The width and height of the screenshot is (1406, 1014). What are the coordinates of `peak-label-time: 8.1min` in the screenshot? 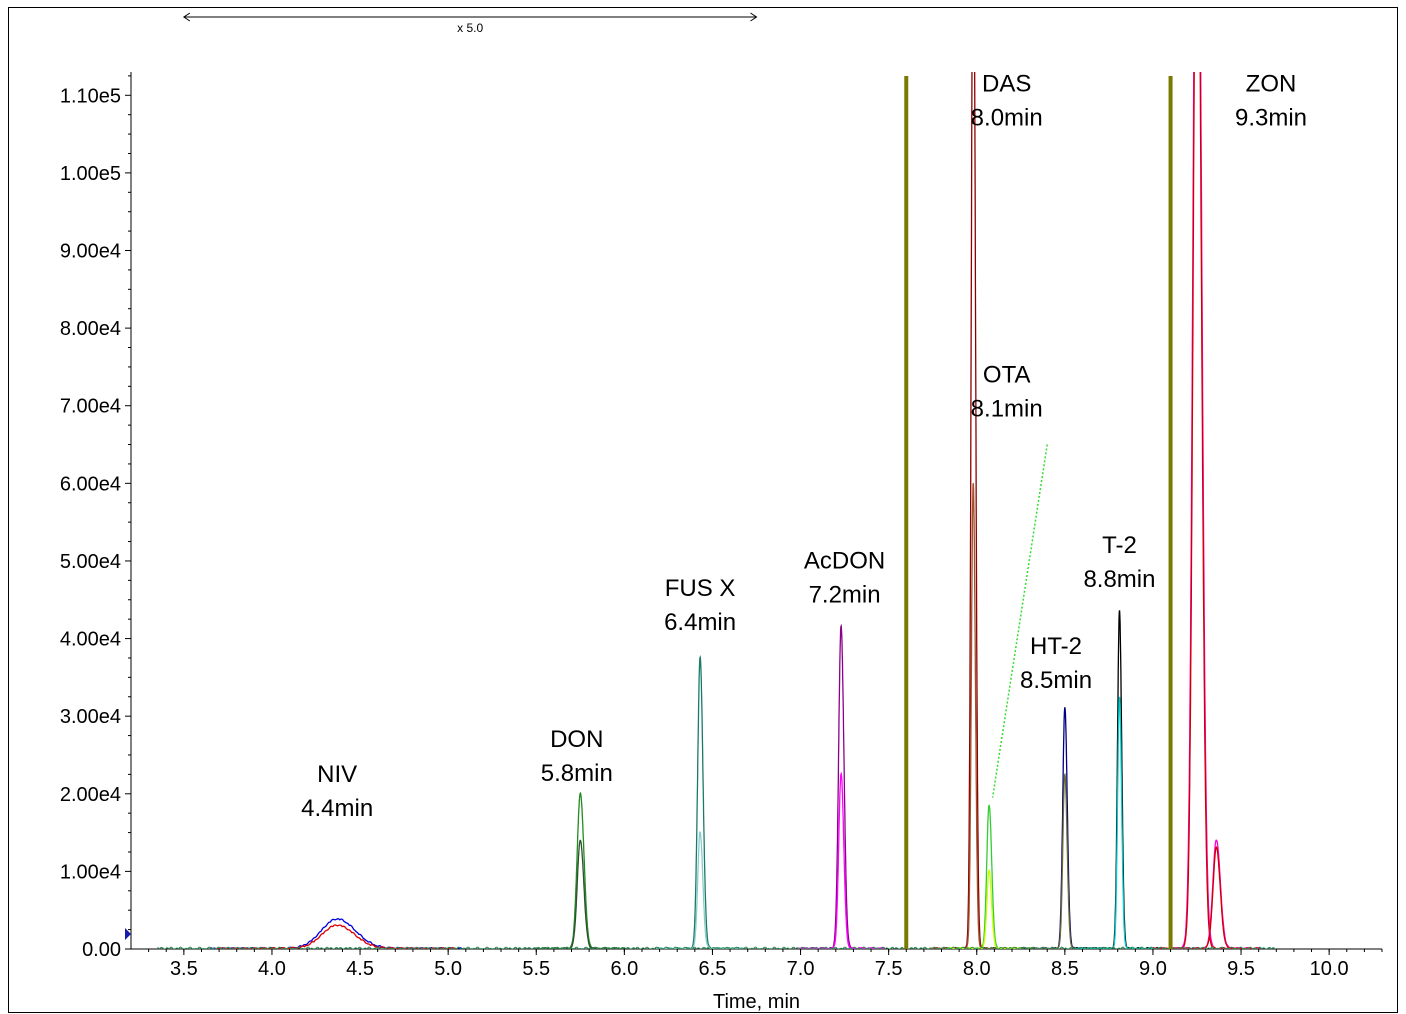 It's located at (1007, 408).